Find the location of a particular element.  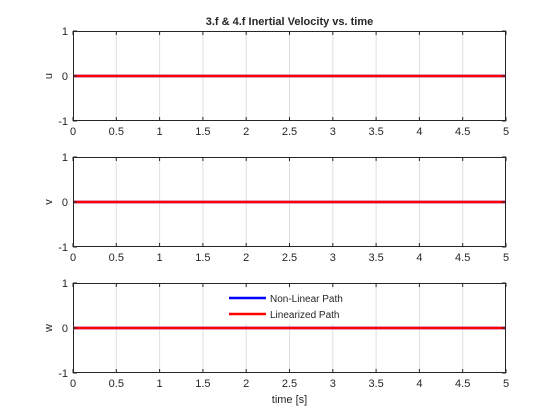

y-axis-label: u is located at coordinates (49, 76).